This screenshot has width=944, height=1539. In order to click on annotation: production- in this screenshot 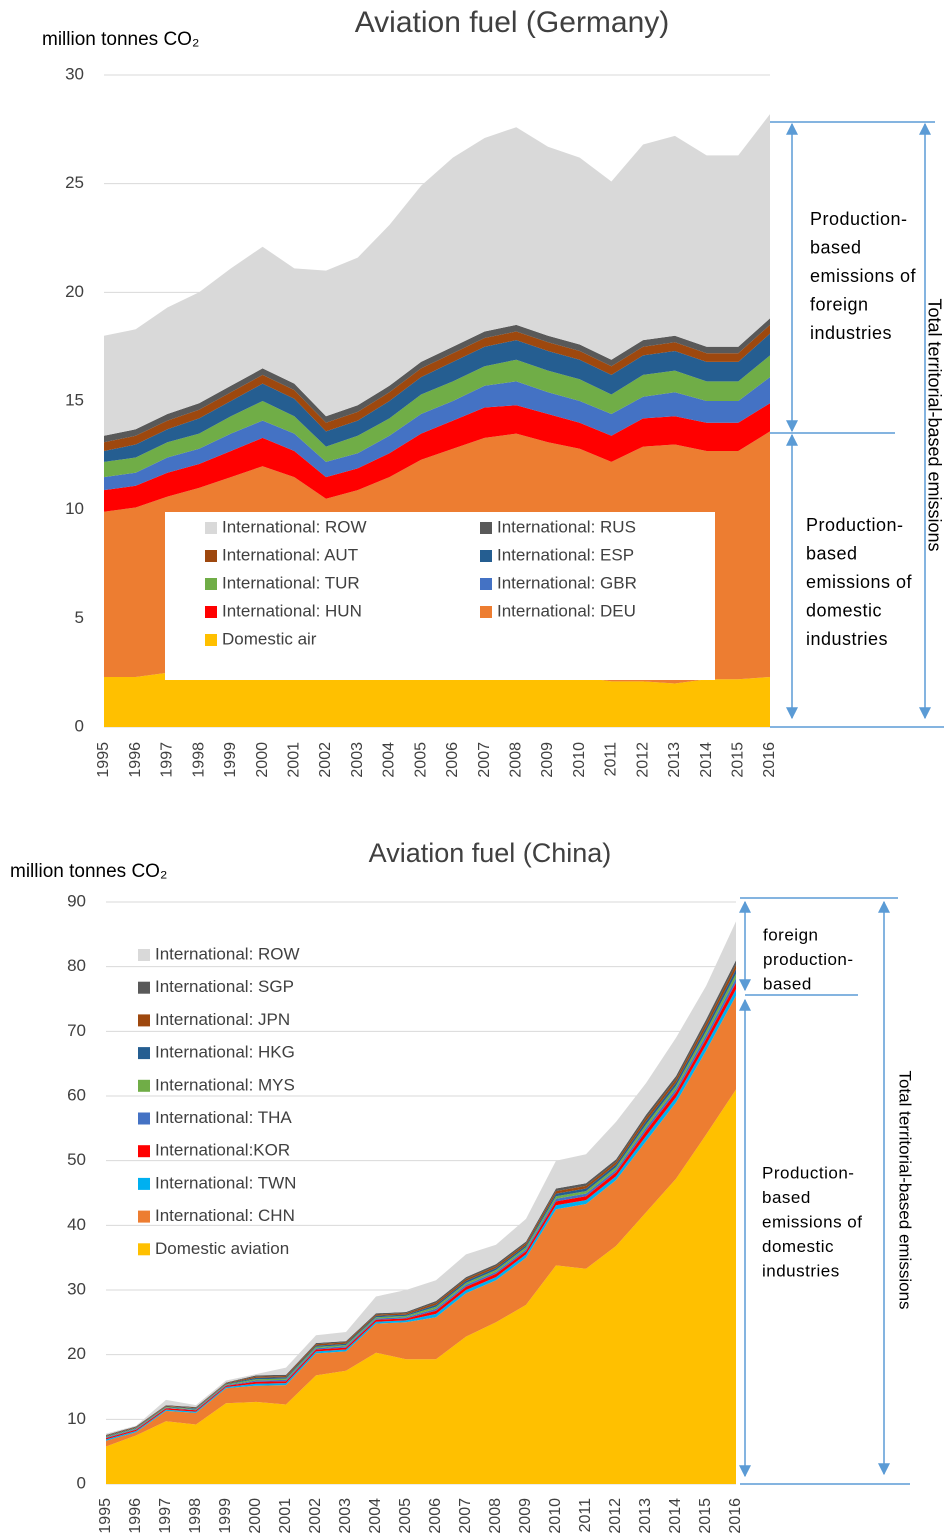, I will do `click(808, 959)`.